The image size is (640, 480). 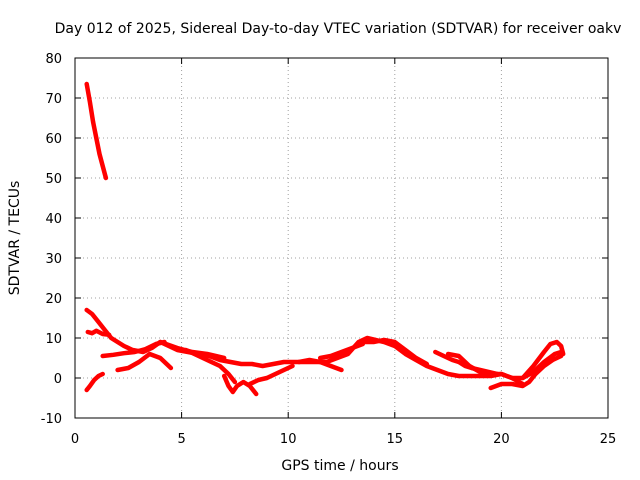 What do you see at coordinates (53, 59) in the screenshot?
I see `y-tick-label: 80` at bounding box center [53, 59].